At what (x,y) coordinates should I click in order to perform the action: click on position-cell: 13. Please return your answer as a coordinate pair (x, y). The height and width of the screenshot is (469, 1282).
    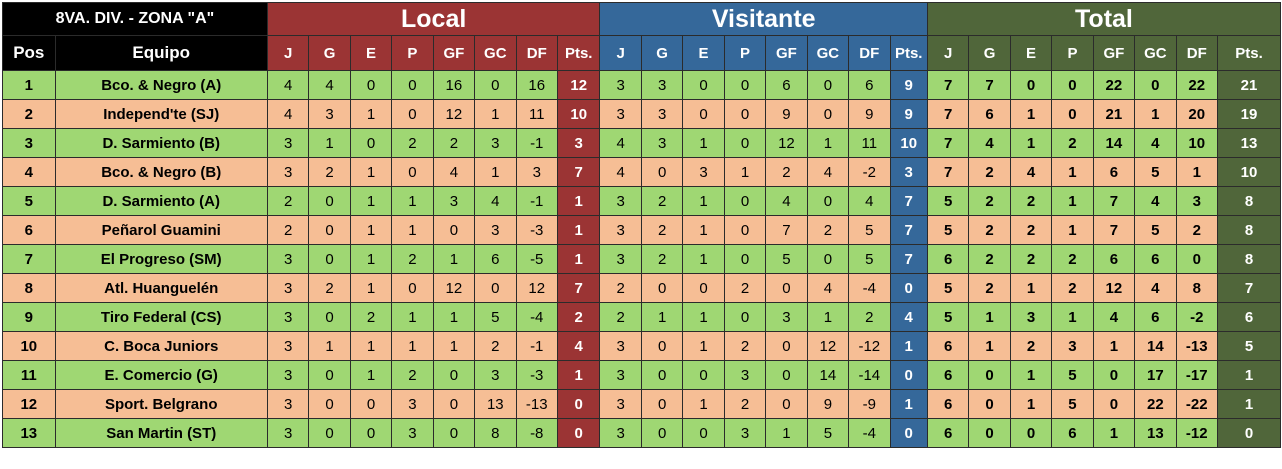
    Looking at the image, I should click on (29, 433).